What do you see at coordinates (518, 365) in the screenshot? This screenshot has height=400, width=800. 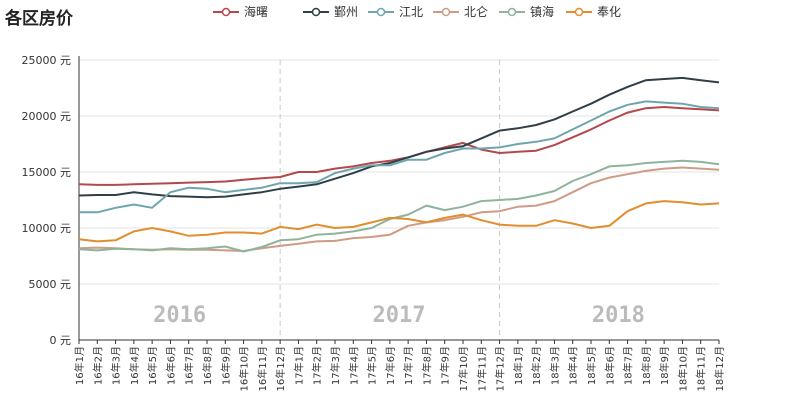 I see `x-tick-label: 18年1月` at bounding box center [518, 365].